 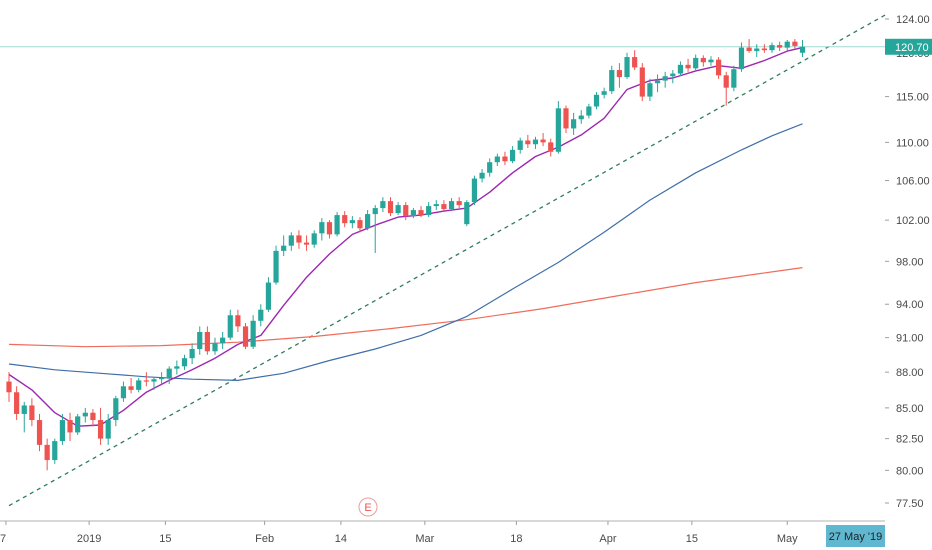 I want to click on y-tick-label: 80.00, so click(x=910, y=471).